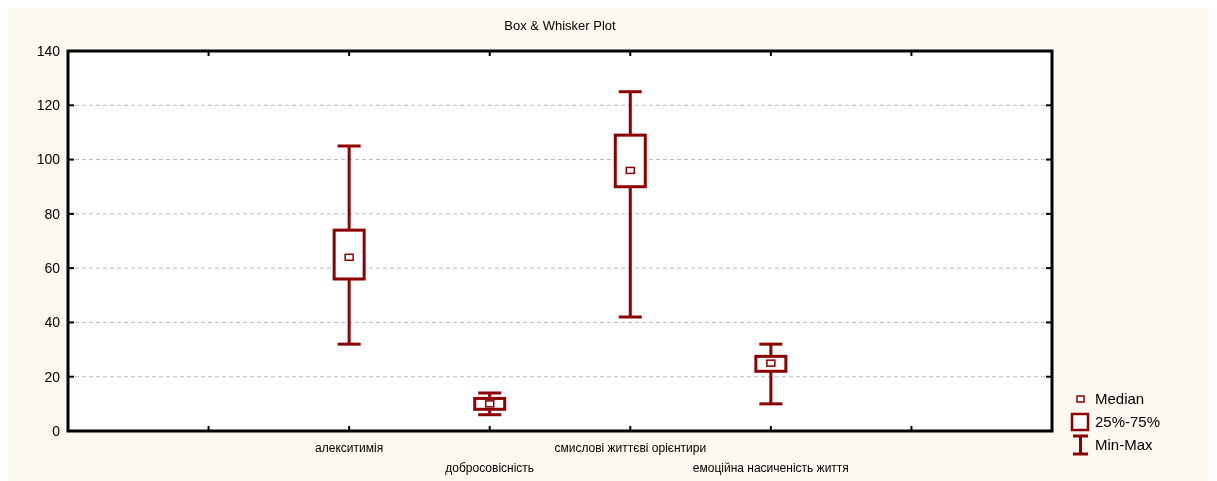 Image resolution: width=1217 pixels, height=481 pixels. What do you see at coordinates (48, 159) in the screenshot?
I see `y-tick-label: 100` at bounding box center [48, 159].